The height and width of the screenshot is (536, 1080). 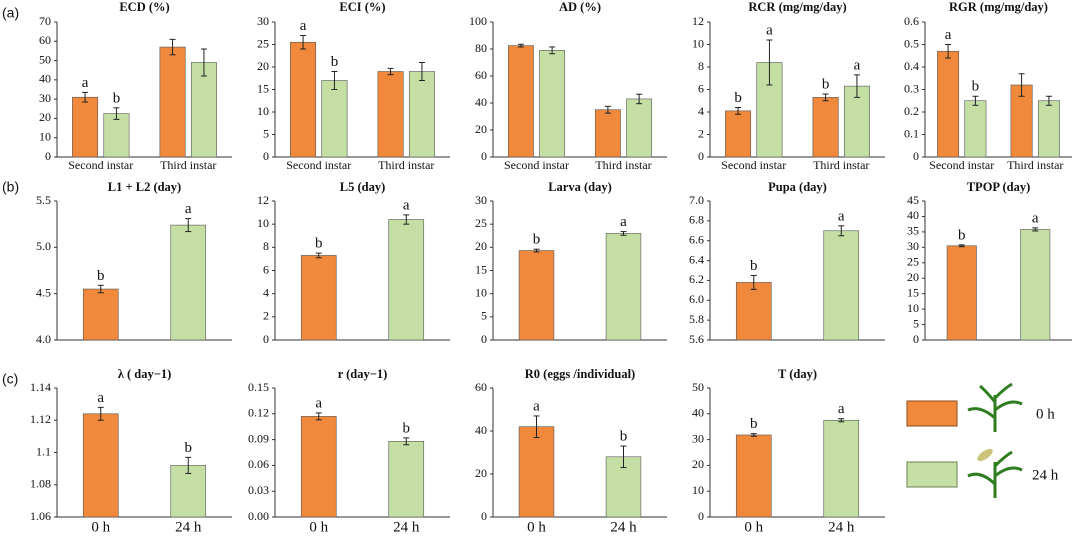 I want to click on legend: 0 h 24 h, so click(x=982, y=440).